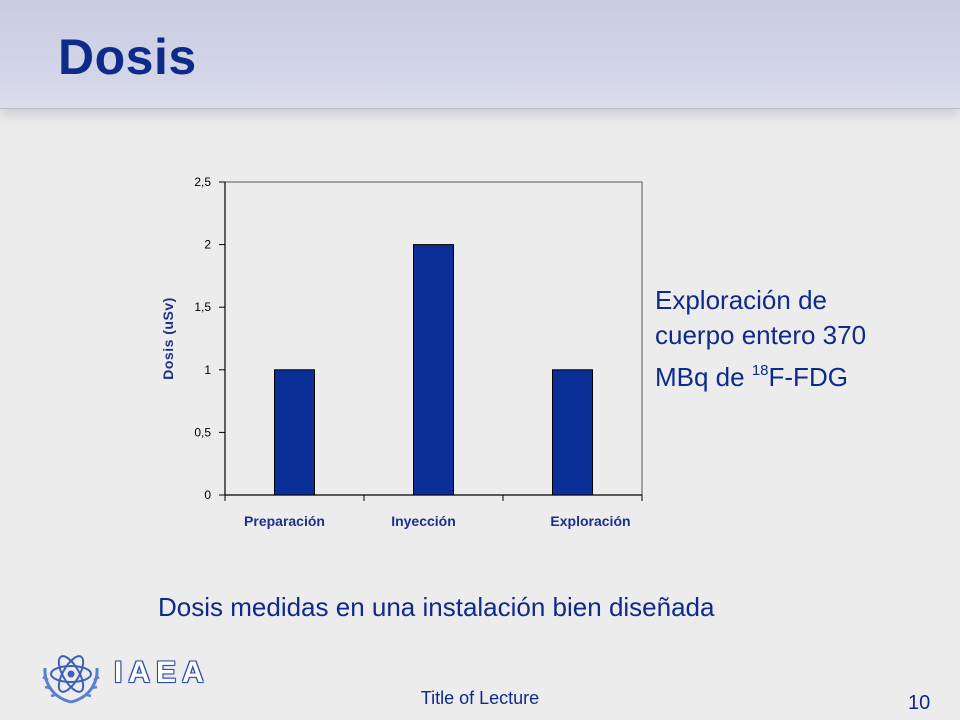 The width and height of the screenshot is (960, 720). Describe the element at coordinates (168, 338) in the screenshot. I see `y-axis-label: Dosis (uSv)` at that location.